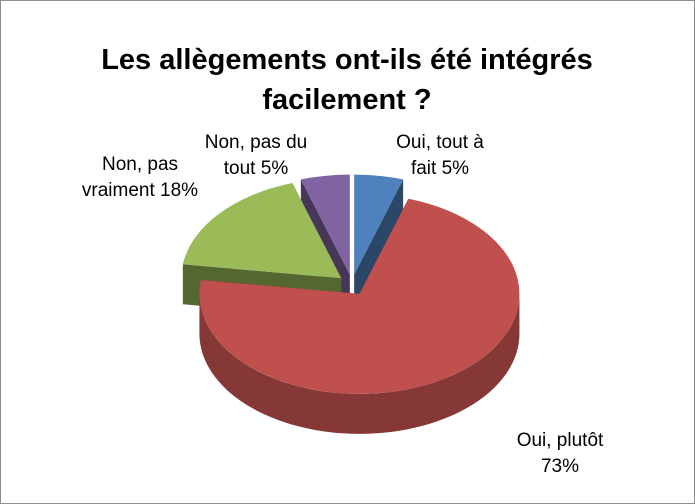 This screenshot has width=695, height=504. Describe the element at coordinates (359, 363) in the screenshot. I see `slice-side` at that location.